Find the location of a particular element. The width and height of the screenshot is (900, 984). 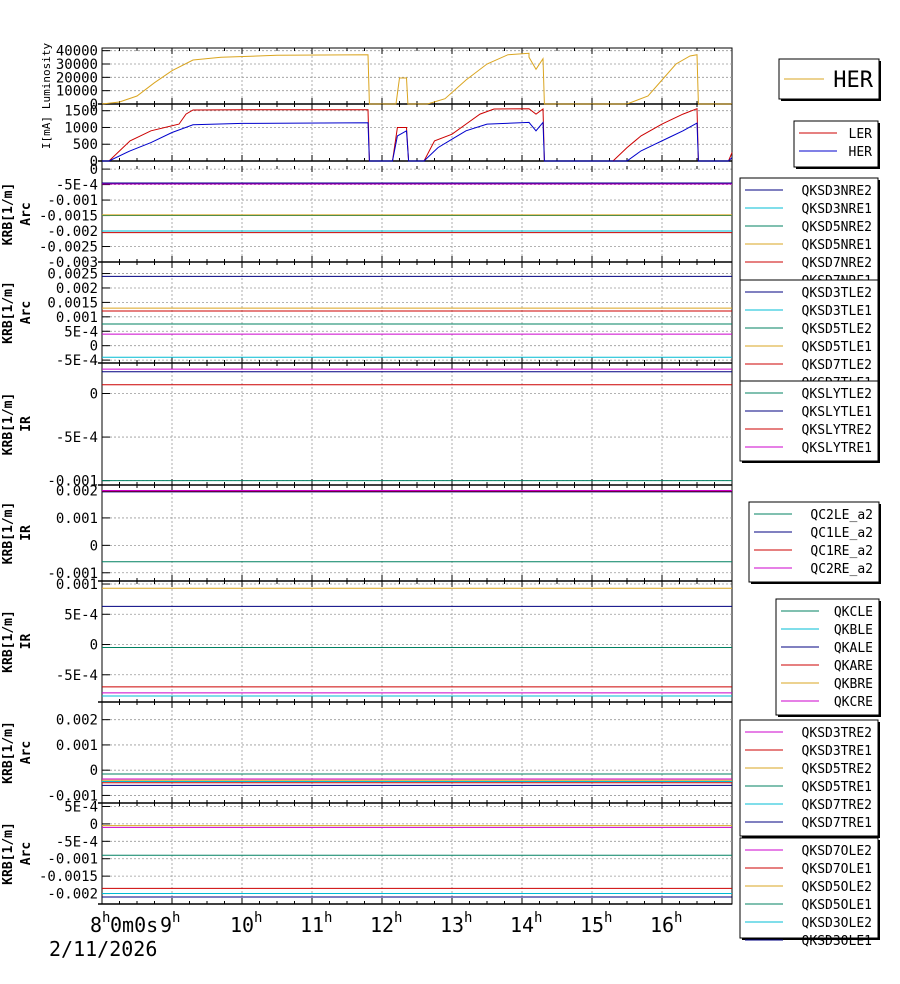

panel-ir-qc: 0.002 0.001 0 -0.001 KRB[1/m] IR is located at coordinates (367, 532).